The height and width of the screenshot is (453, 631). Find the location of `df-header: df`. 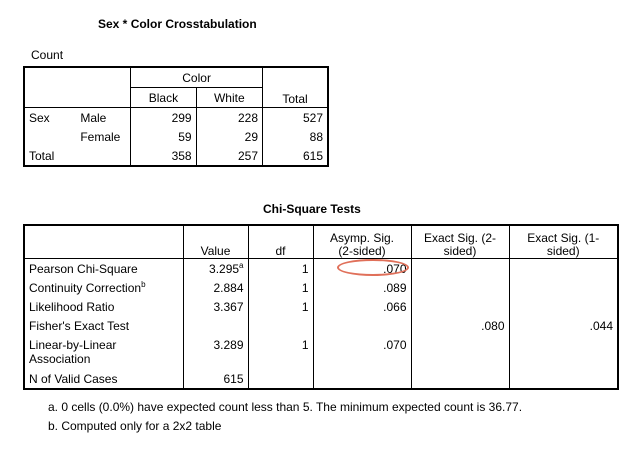

df-header: df is located at coordinates (280, 242).